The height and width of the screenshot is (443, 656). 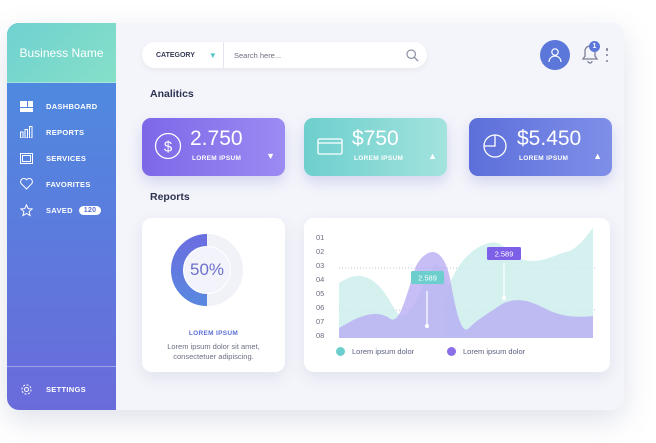 I want to click on sidebar-item-label: SERVICES, so click(x=66, y=158).